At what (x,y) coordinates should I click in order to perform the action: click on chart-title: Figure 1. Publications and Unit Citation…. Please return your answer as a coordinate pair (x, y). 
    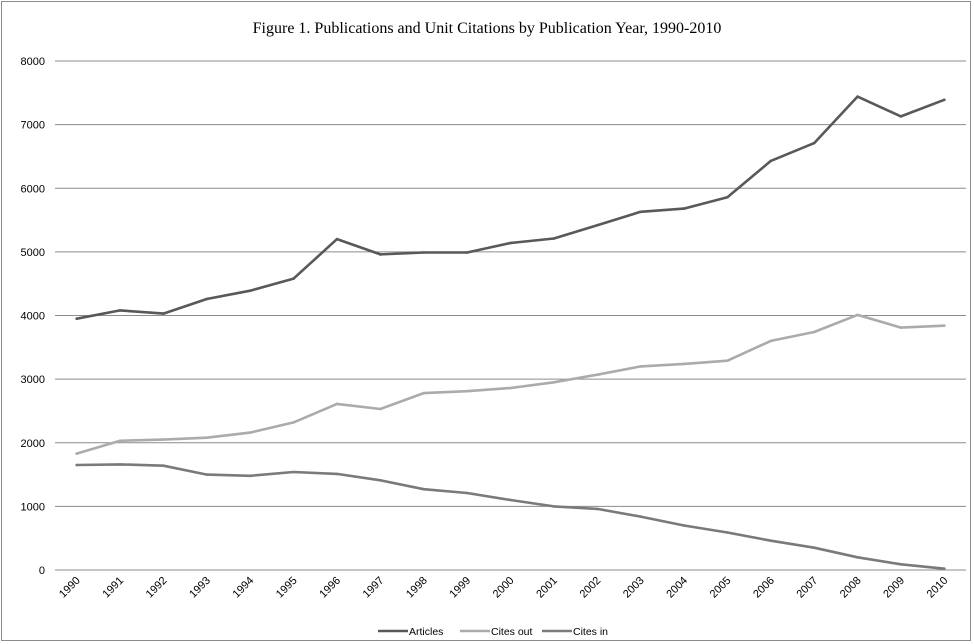
    Looking at the image, I should click on (487, 28).